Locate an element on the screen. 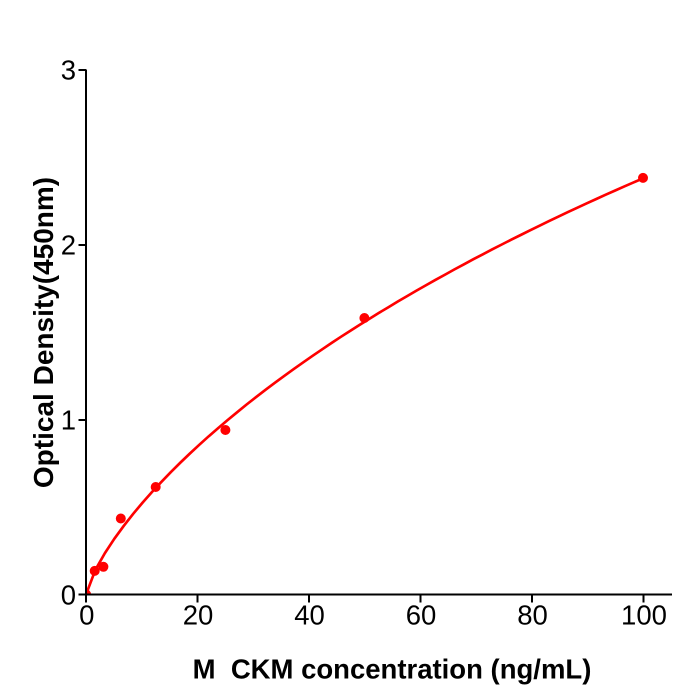  svg-text: 2 is located at coordinates (68, 245).